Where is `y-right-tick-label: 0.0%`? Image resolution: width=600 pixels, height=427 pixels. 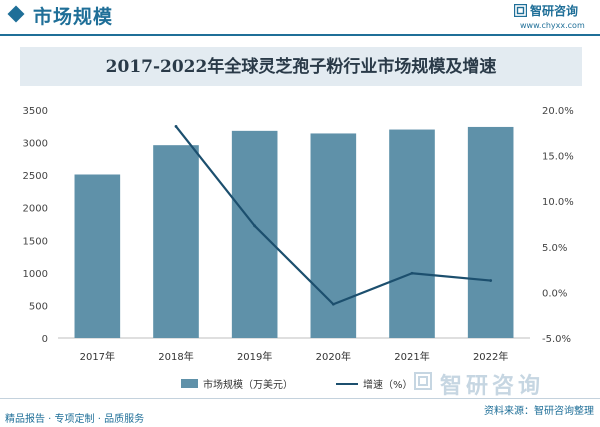 y-right-tick-label: 0.0% is located at coordinates (554, 293).